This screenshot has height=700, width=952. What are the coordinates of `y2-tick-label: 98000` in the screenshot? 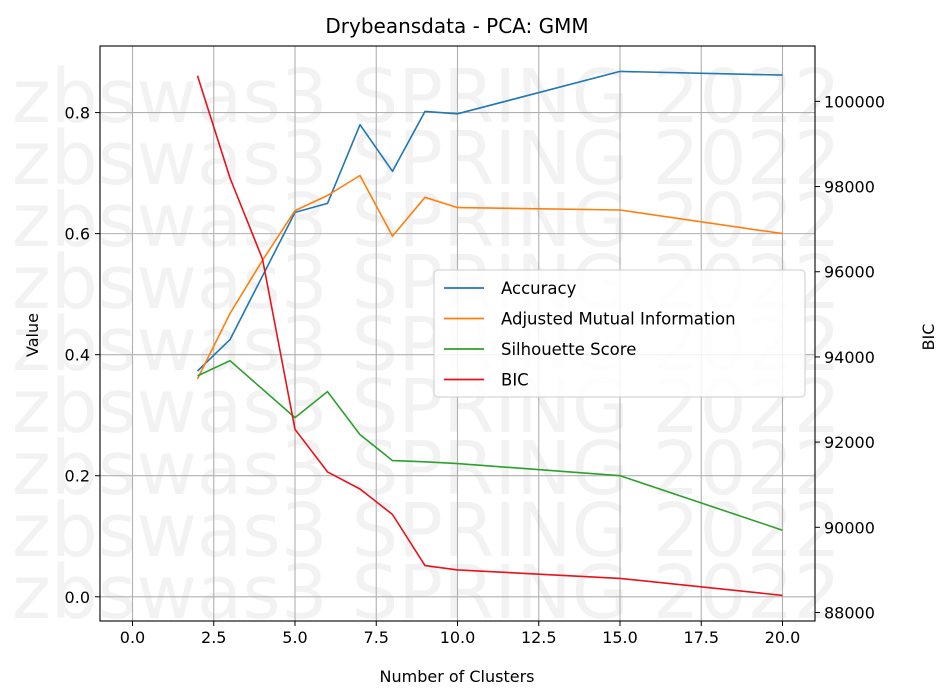 It's located at (849, 187).